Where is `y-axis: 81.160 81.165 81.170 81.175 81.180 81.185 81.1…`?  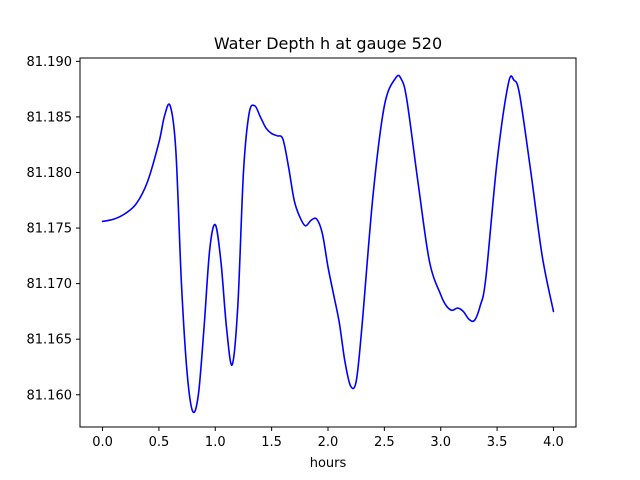 y-axis: 81.160 81.165 81.170 81.175 81.180 81.185 81.1… is located at coordinates (53, 229).